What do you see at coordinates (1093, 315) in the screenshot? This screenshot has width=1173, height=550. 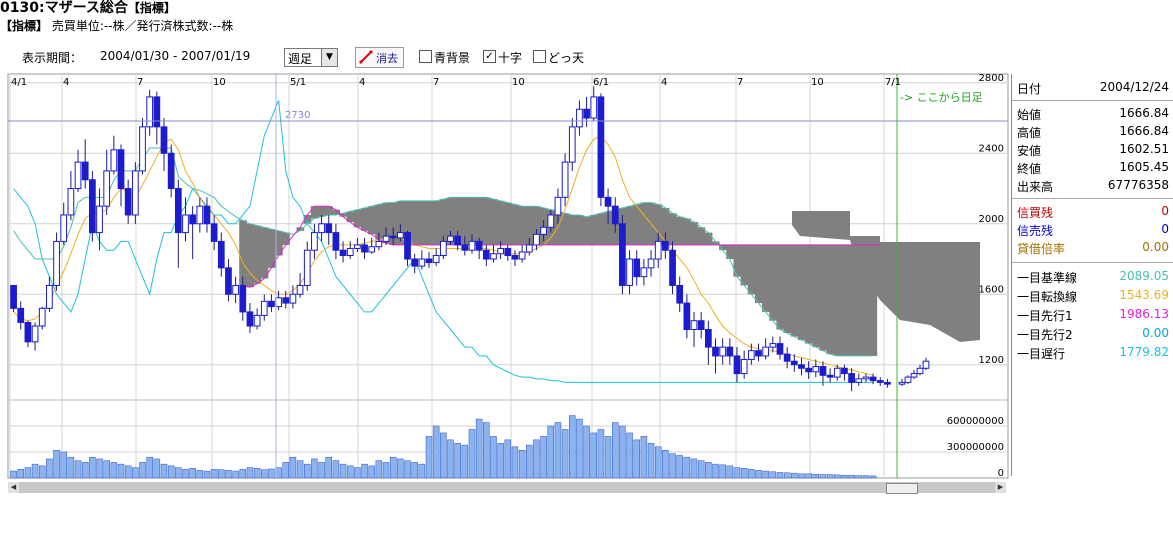 I see `senkou1-row: 一目先行1 1986.13` at bounding box center [1093, 315].